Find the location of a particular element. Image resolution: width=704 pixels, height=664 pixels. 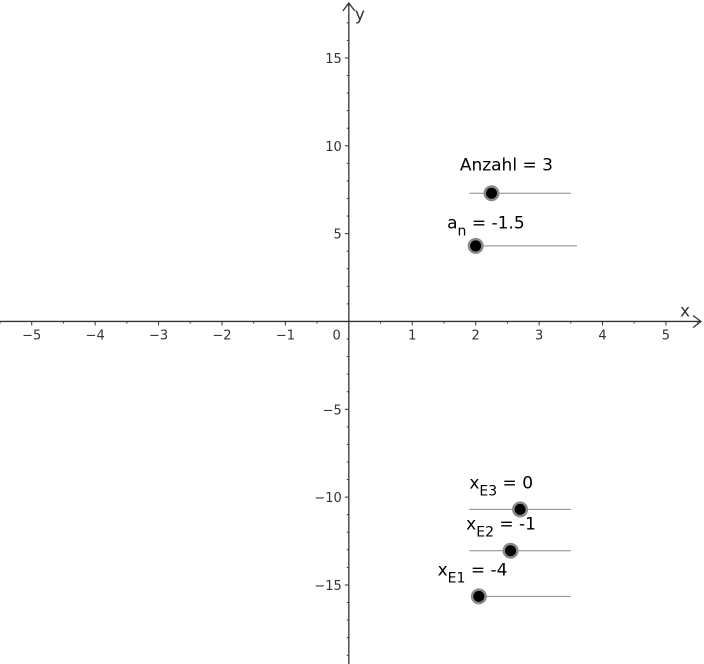

slider-label: xE2 = -1 is located at coordinates (501, 528).